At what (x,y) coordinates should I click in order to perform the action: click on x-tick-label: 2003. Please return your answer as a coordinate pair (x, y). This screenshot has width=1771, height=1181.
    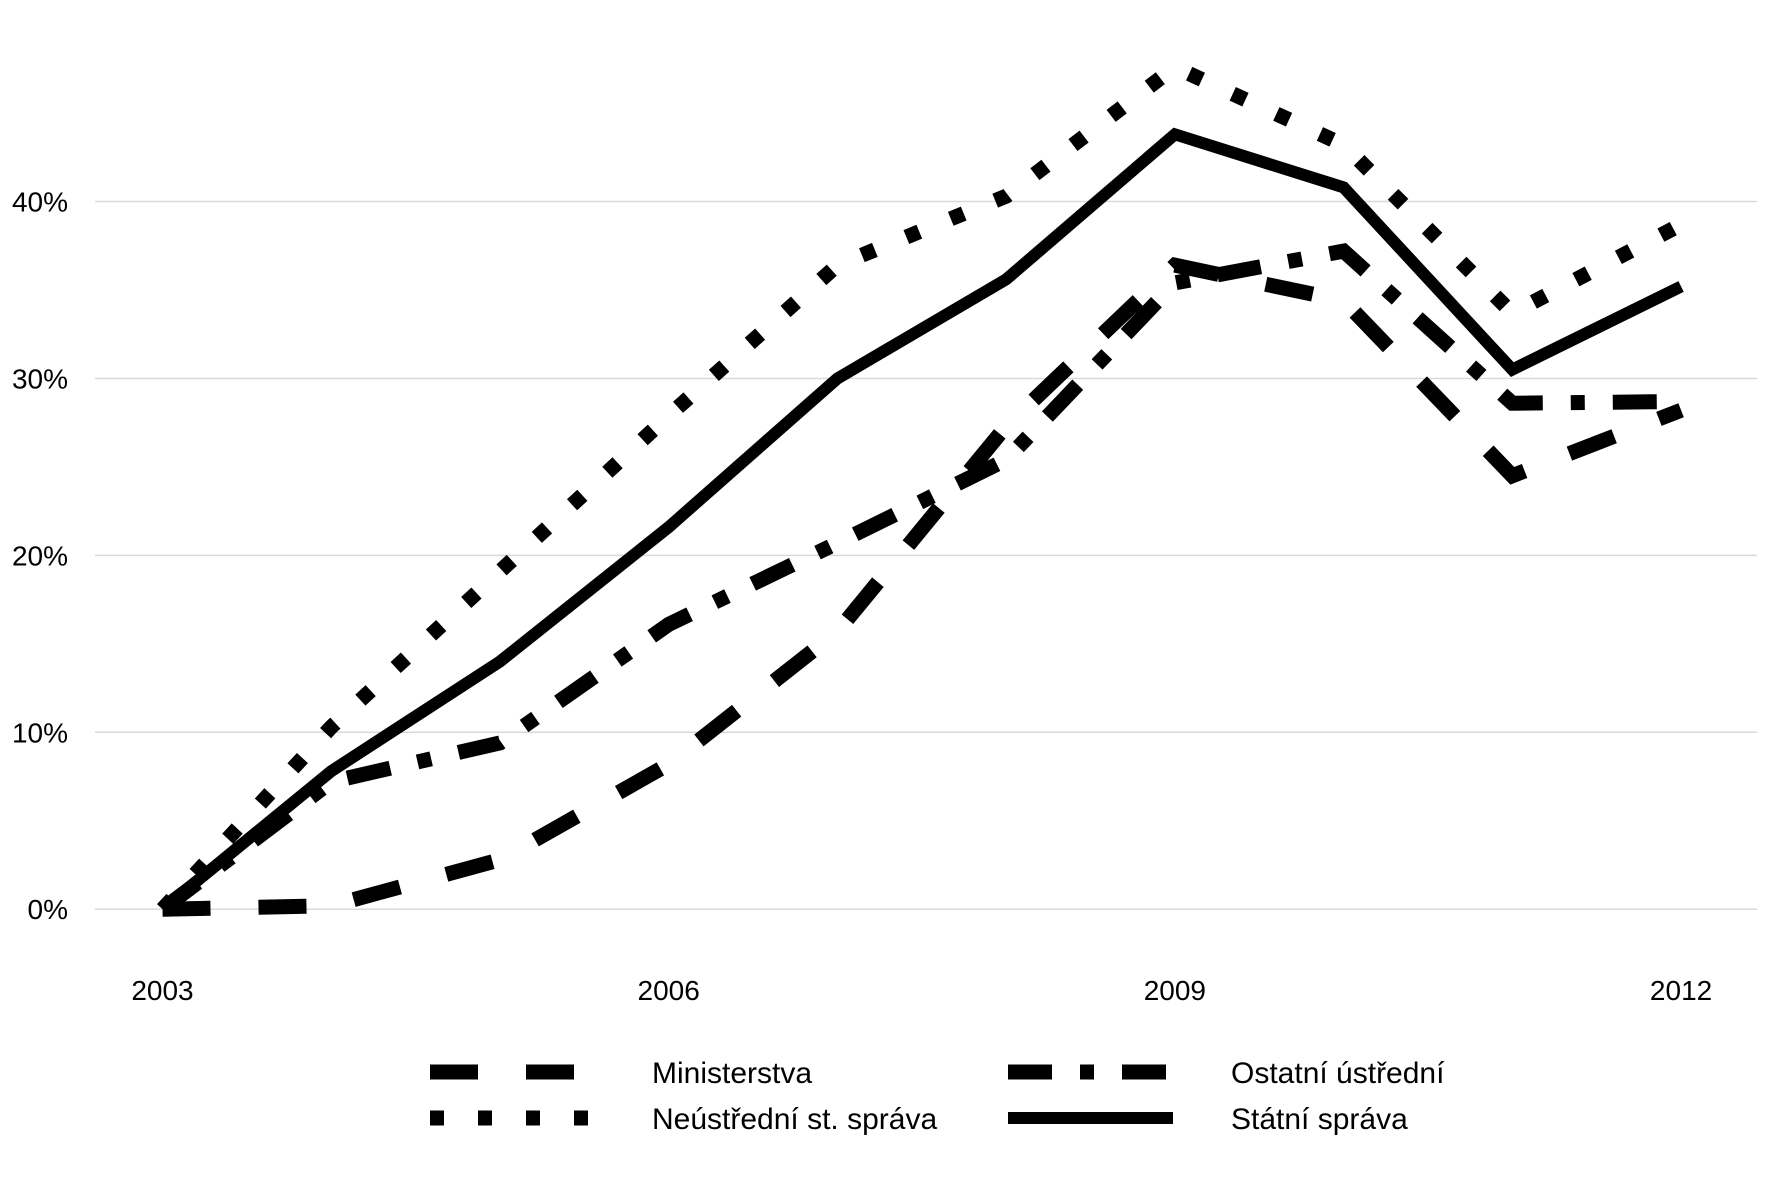
    Looking at the image, I should click on (162, 990).